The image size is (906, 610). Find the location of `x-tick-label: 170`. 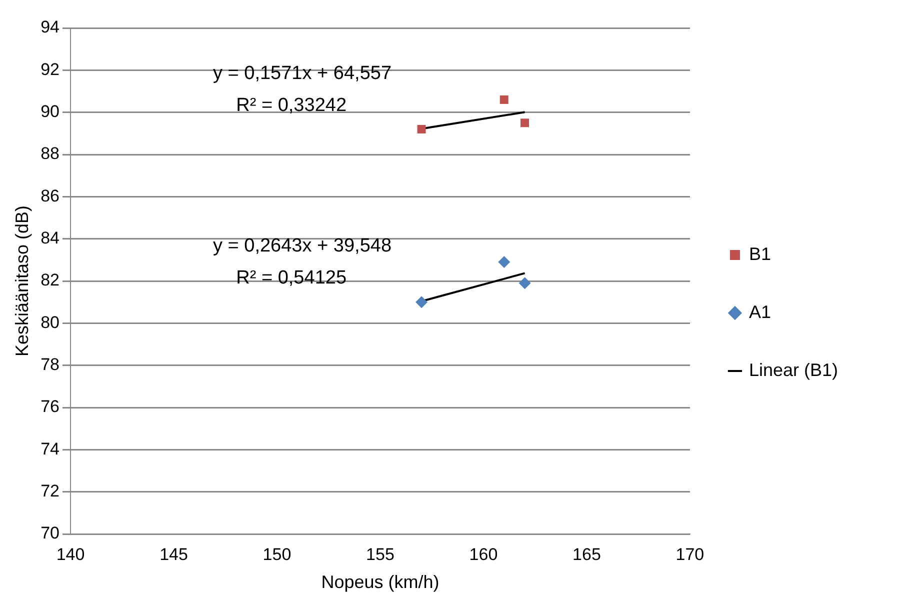

x-tick-label: 170 is located at coordinates (690, 554).